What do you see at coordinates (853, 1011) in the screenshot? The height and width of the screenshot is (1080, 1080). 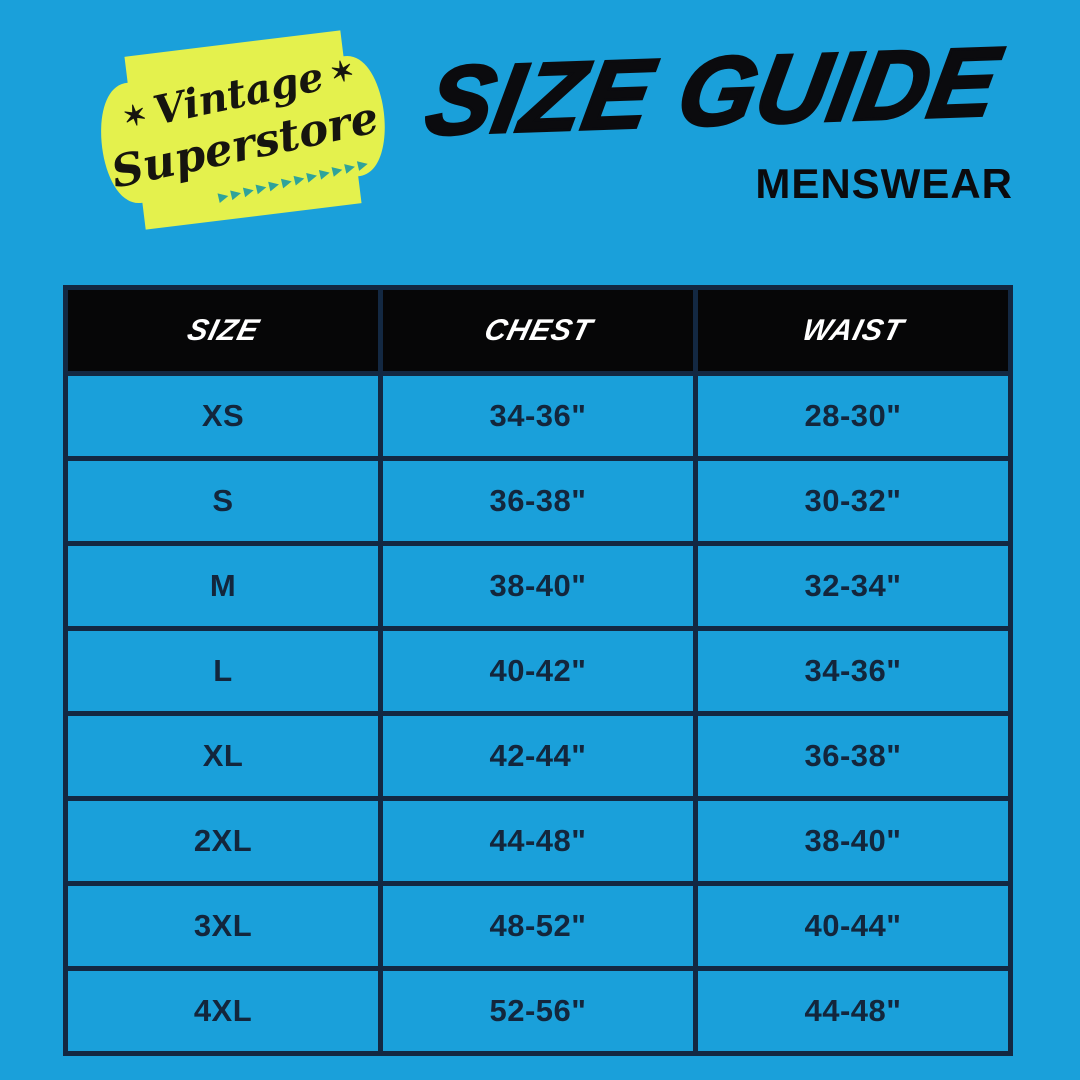 I see `waist-cell: 44-48"` at bounding box center [853, 1011].